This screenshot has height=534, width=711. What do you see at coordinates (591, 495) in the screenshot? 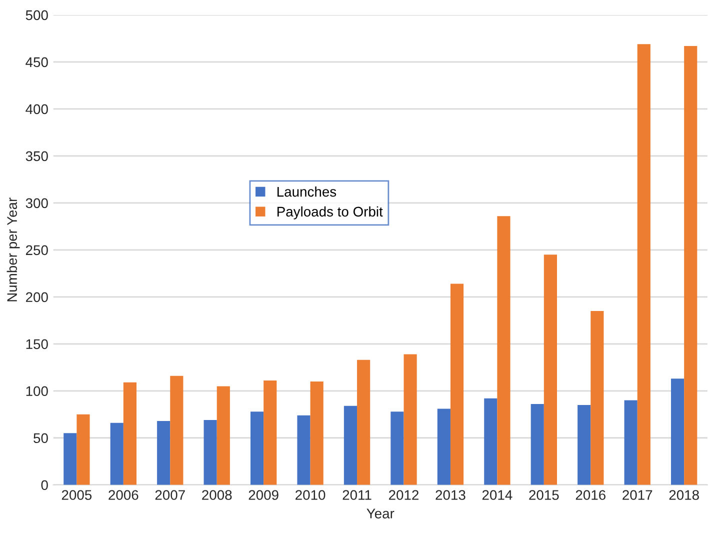
I see `x-tick-label: 2016` at bounding box center [591, 495].